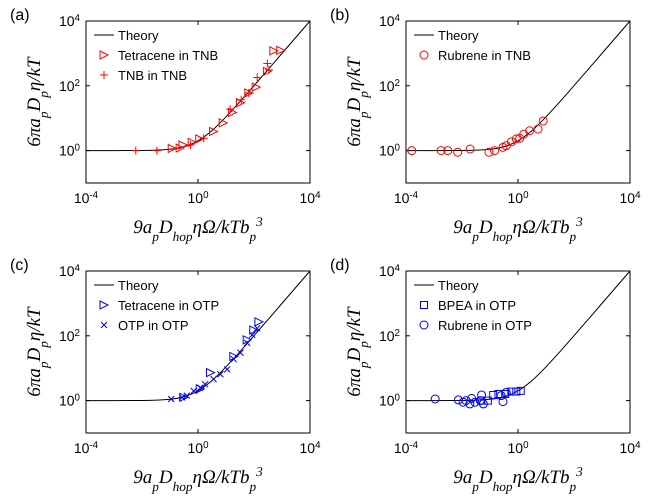  Describe the element at coordinates (153, 325) in the screenshot. I see `legend-label: OTP in OTP` at that location.